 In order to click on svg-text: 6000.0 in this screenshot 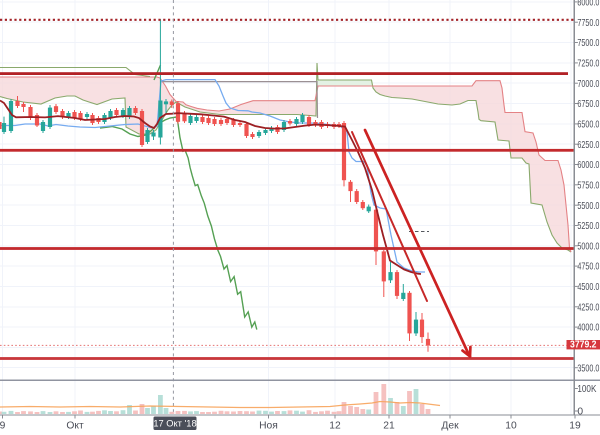, I will do `click(588, 165)`.